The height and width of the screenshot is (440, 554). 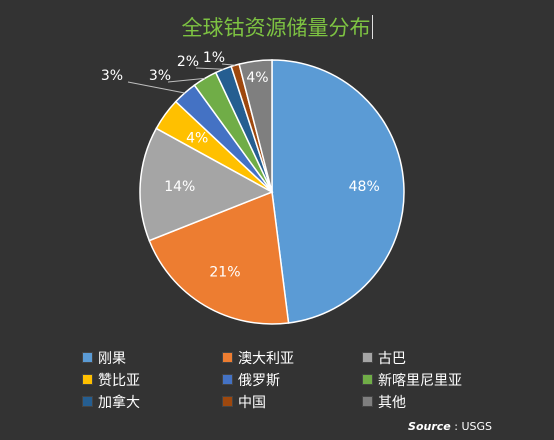 I want to click on legend-label: 加拿大, so click(x=119, y=402).